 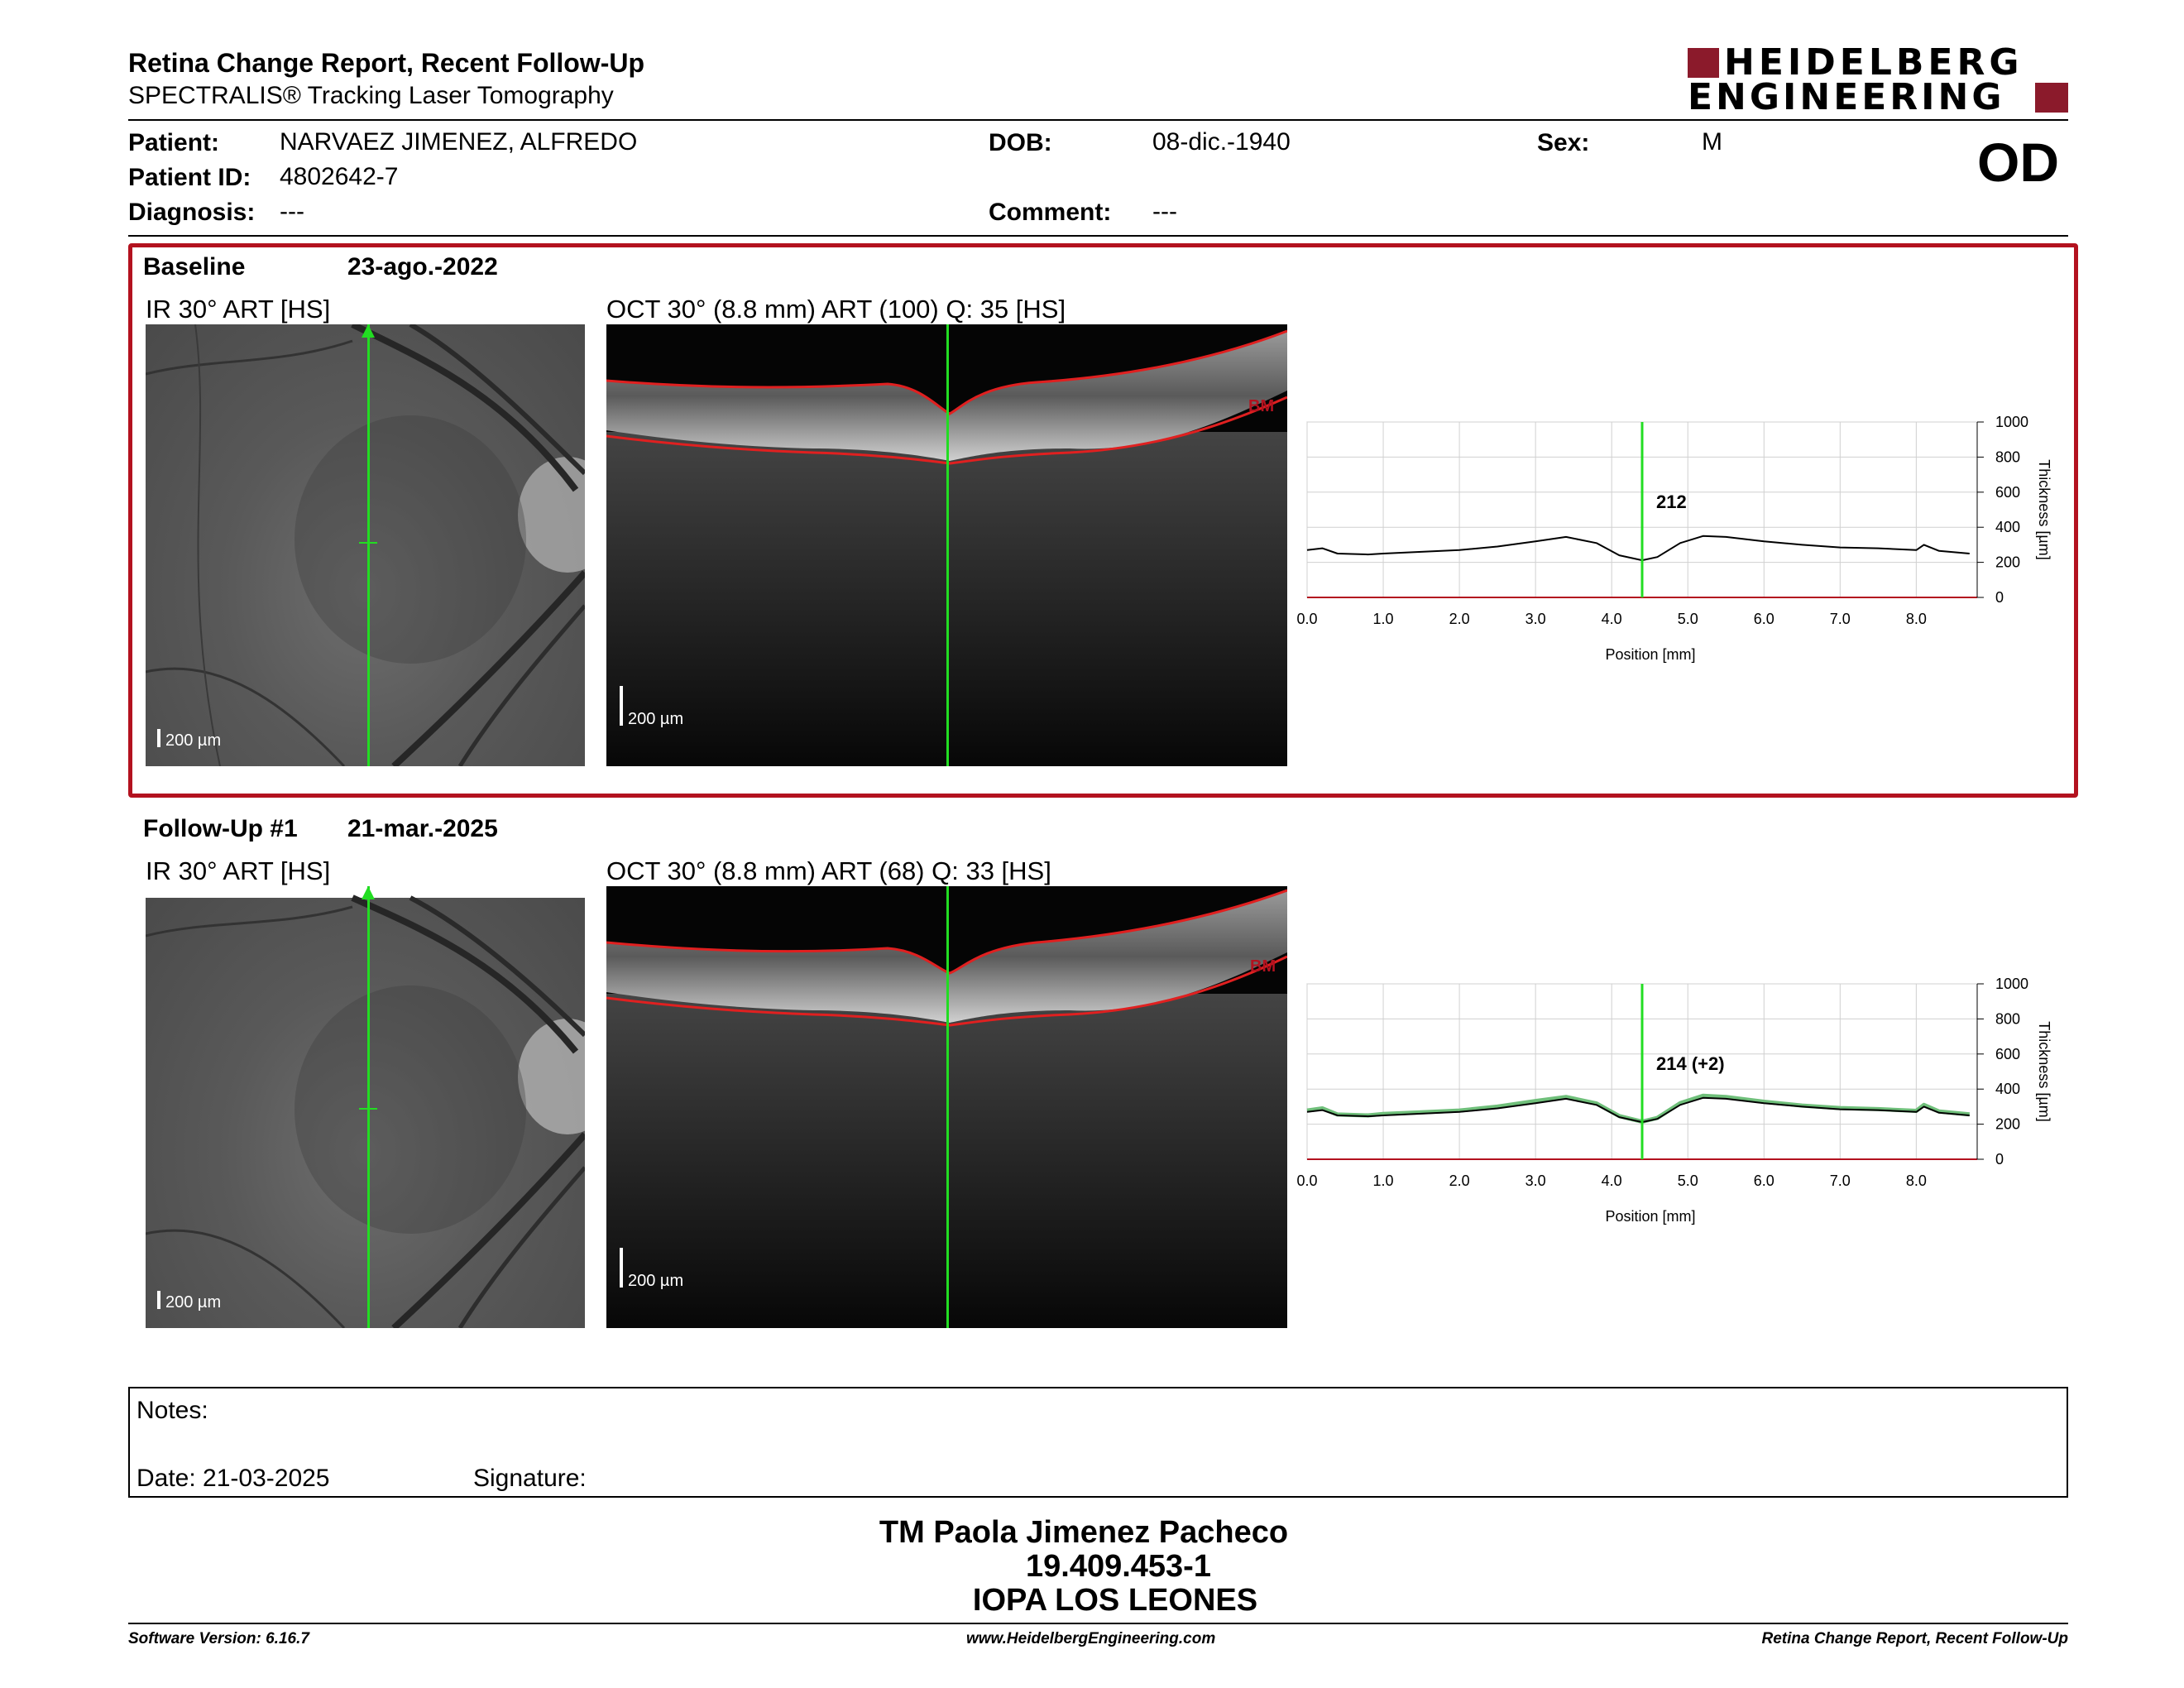 What do you see at coordinates (836, 309) in the screenshot?
I see `baseline-oct-title: OCT 30° (8.8 mm) ART (100) Q: 35 [HS]` at bounding box center [836, 309].